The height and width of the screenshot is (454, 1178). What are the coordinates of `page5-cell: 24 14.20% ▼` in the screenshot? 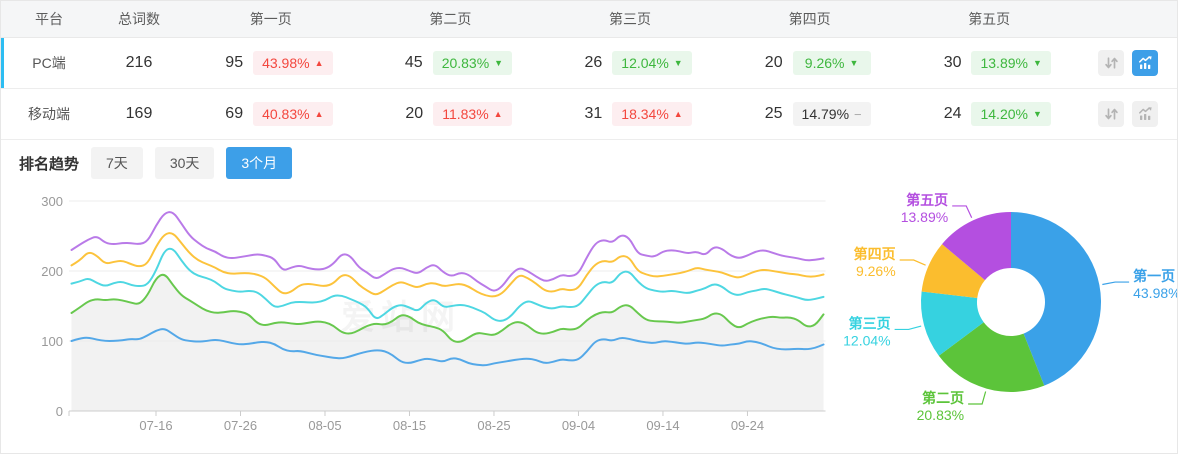 It's located at (989, 114).